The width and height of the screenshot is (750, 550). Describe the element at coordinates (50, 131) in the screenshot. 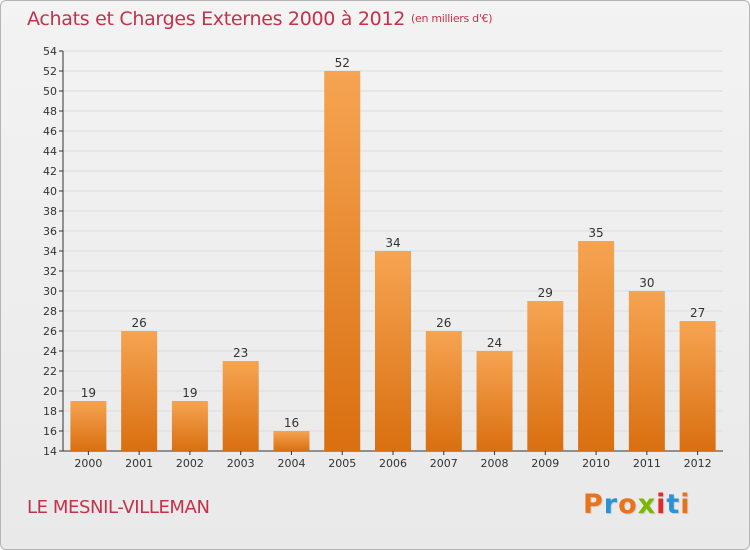

I see `y-tick-label: 46` at that location.